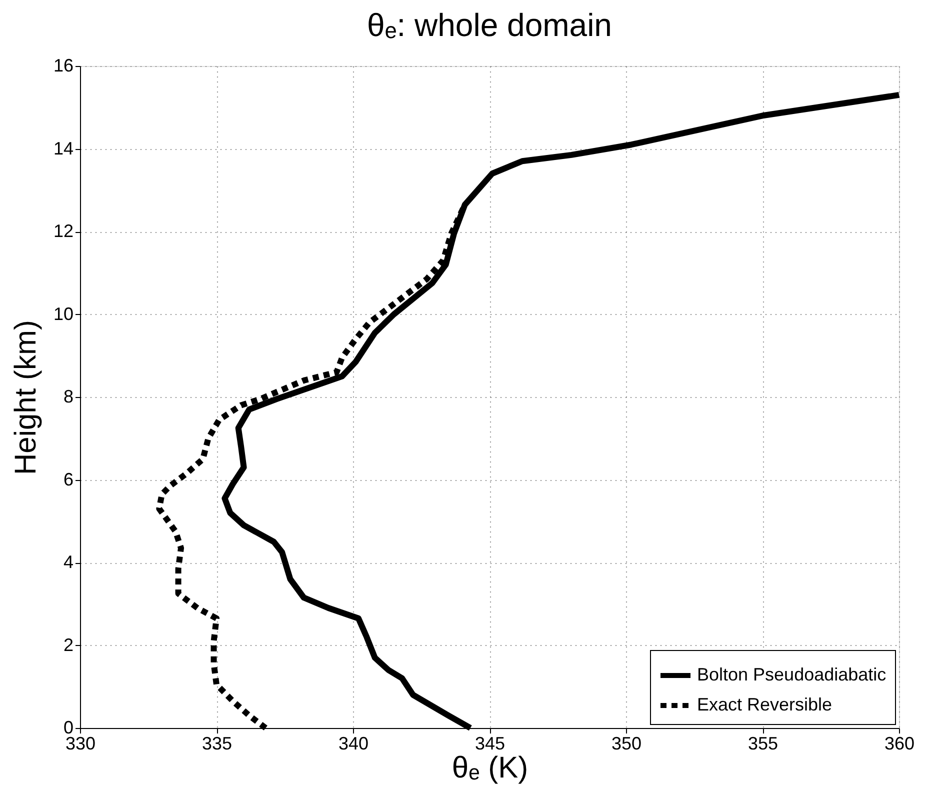 The height and width of the screenshot is (788, 940). Describe the element at coordinates (25, 398) in the screenshot. I see `y-axis-title: Height (km)` at that location.